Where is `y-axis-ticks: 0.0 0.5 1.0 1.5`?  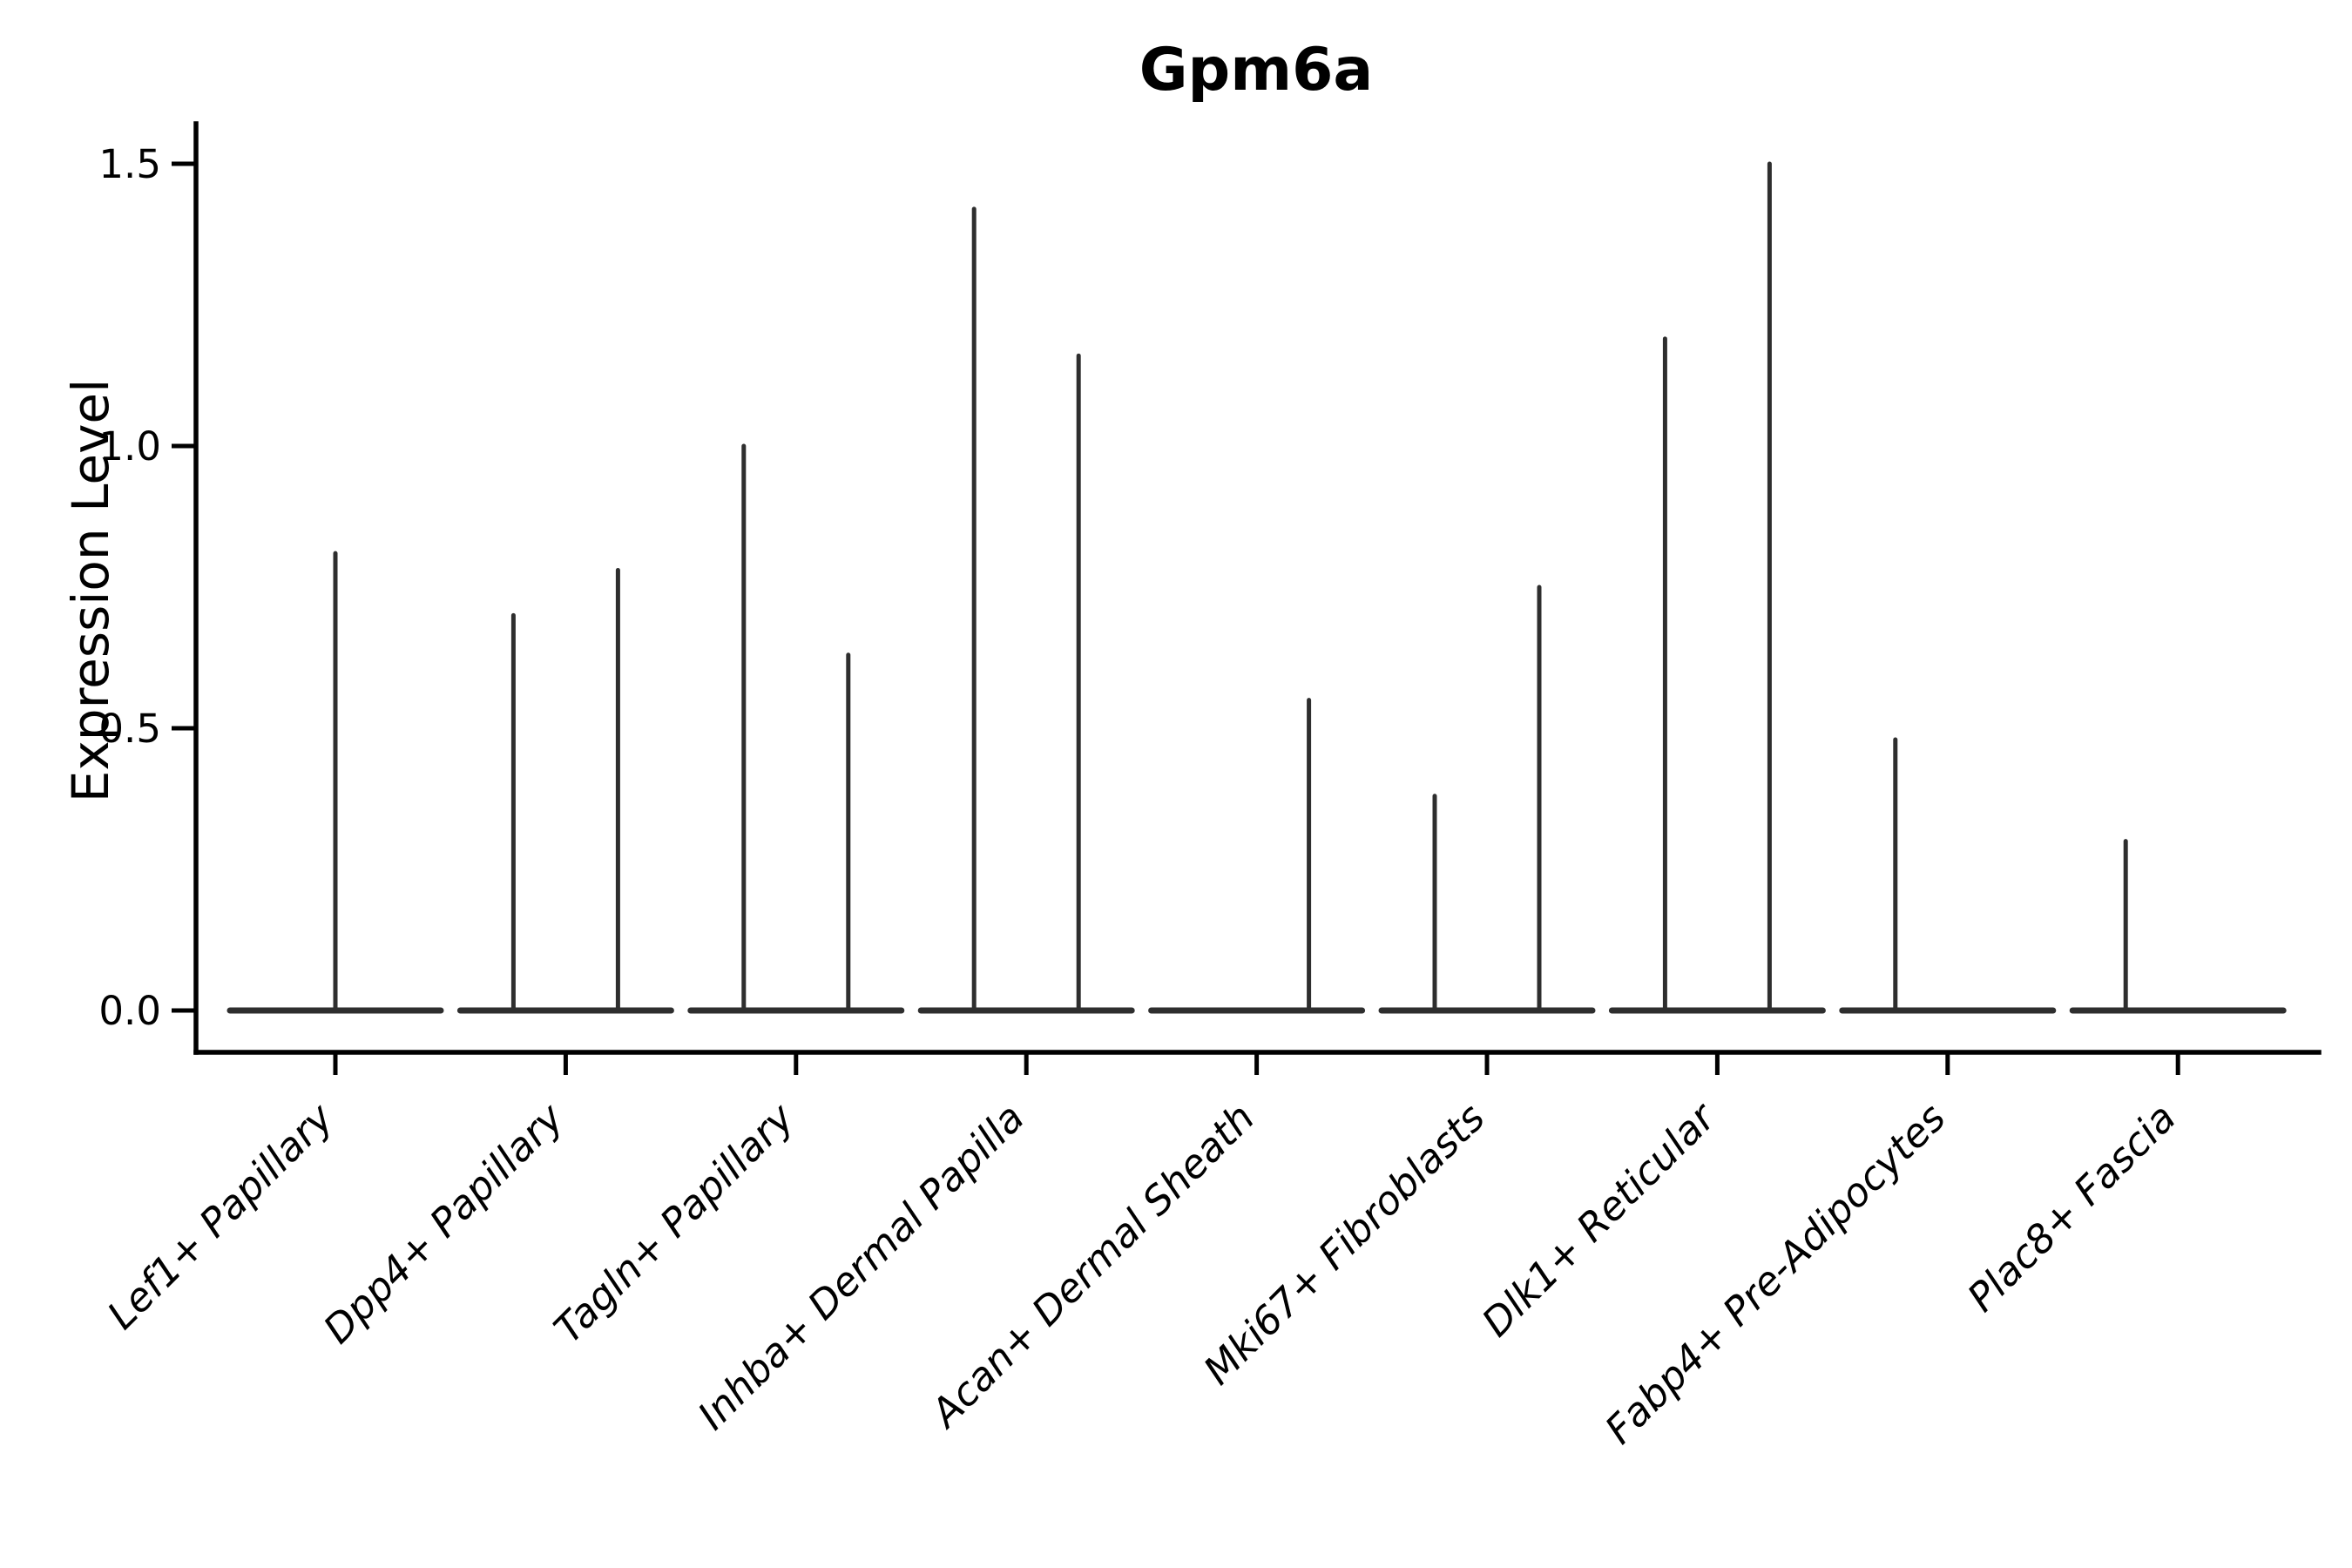
y-axis-ticks: 0.0 0.5 1.0 1.5 is located at coordinates (147, 587).